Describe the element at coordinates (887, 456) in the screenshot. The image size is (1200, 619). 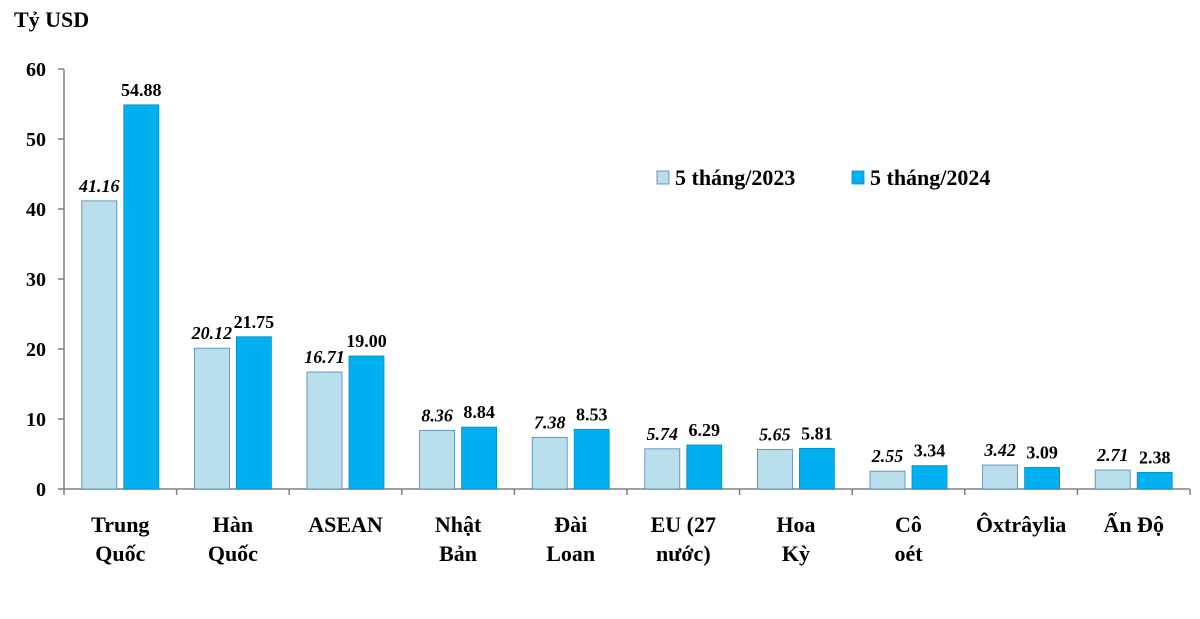
I see `data-label: 2.55` at that location.